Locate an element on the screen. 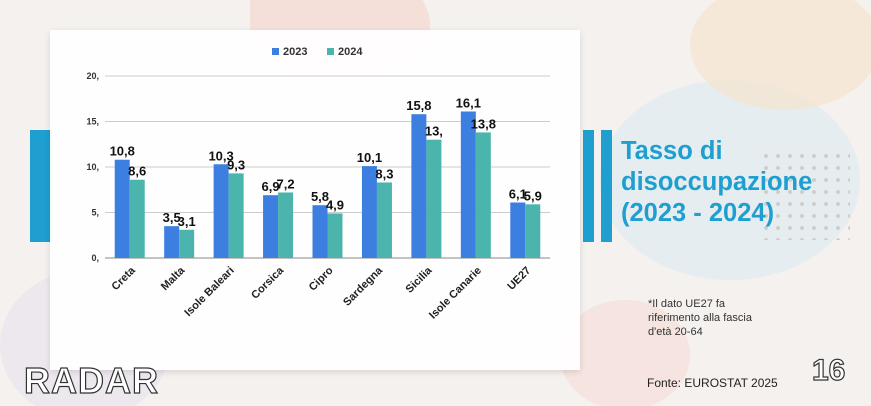  data-label: 7,2 is located at coordinates (286, 183).